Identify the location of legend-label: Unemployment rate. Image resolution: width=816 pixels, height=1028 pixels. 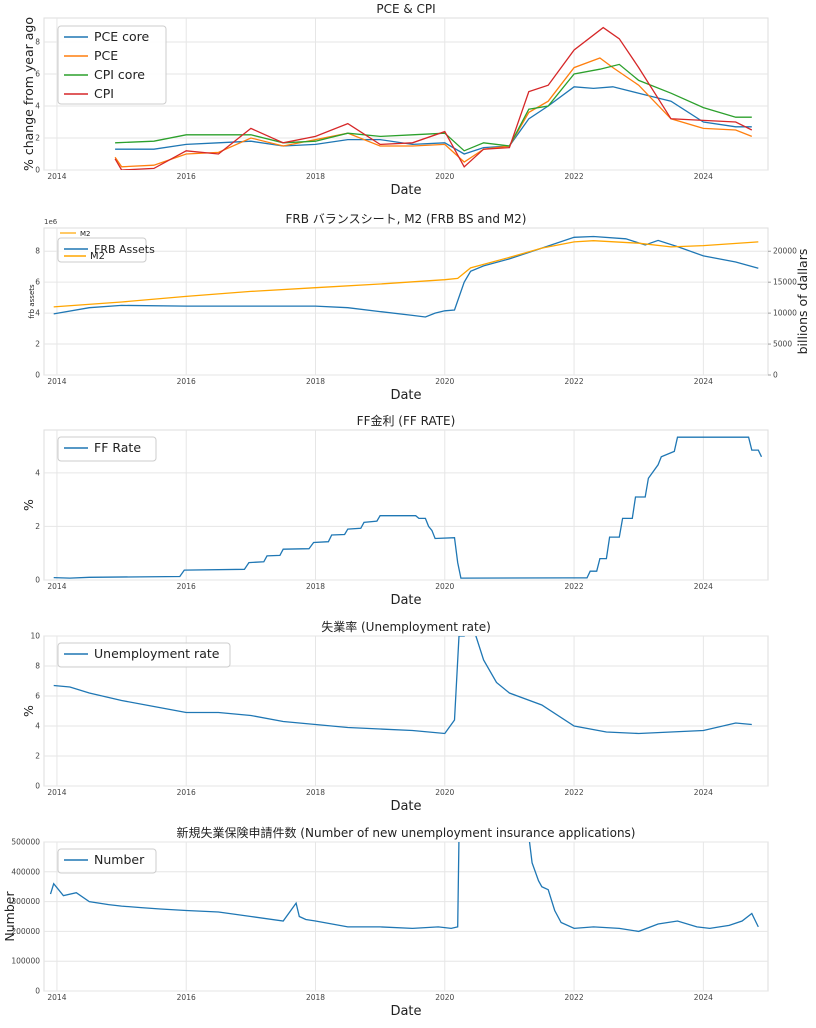
(157, 653).